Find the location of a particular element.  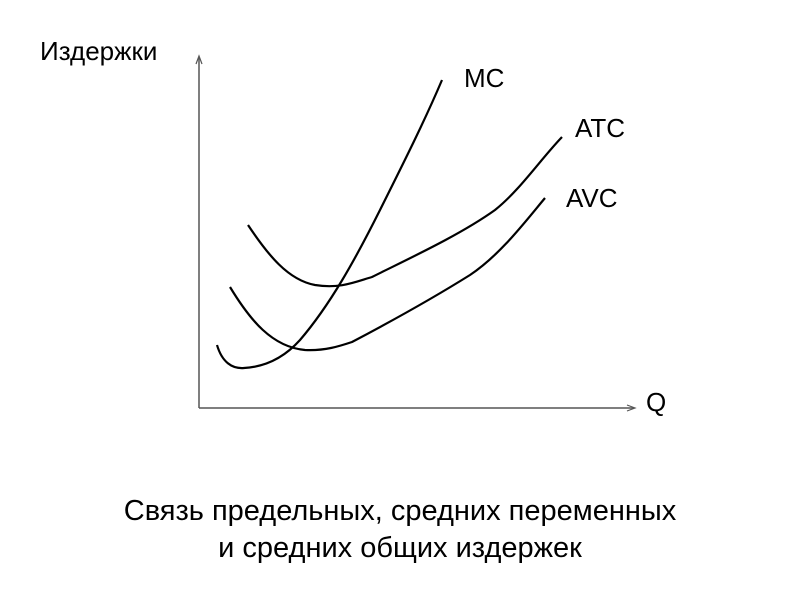

curve-label: AVC is located at coordinates (592, 198).